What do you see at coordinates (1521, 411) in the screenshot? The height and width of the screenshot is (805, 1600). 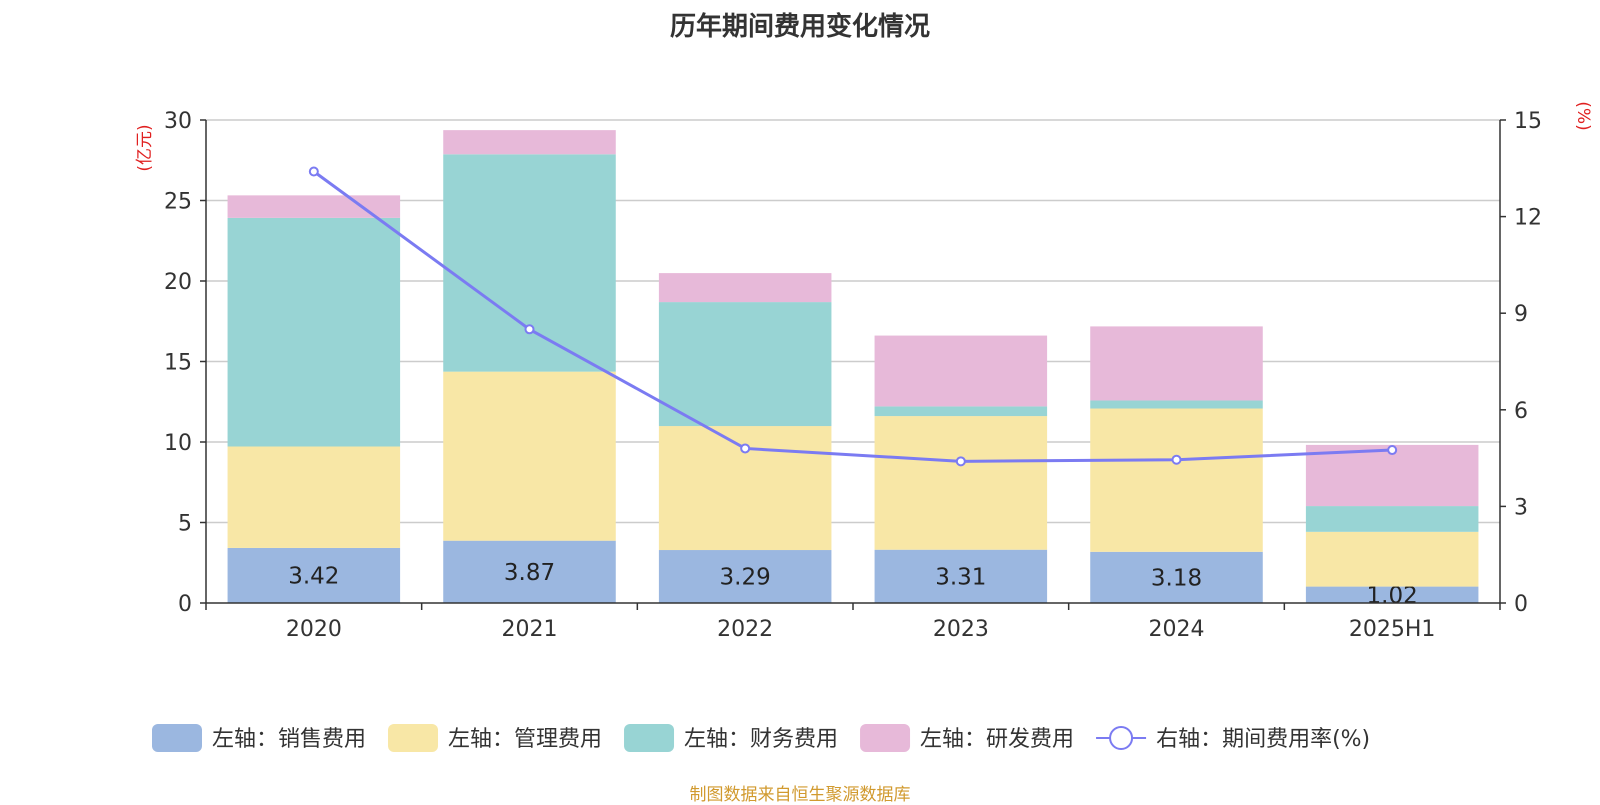 I see `right-tick-label: 6` at bounding box center [1521, 411].